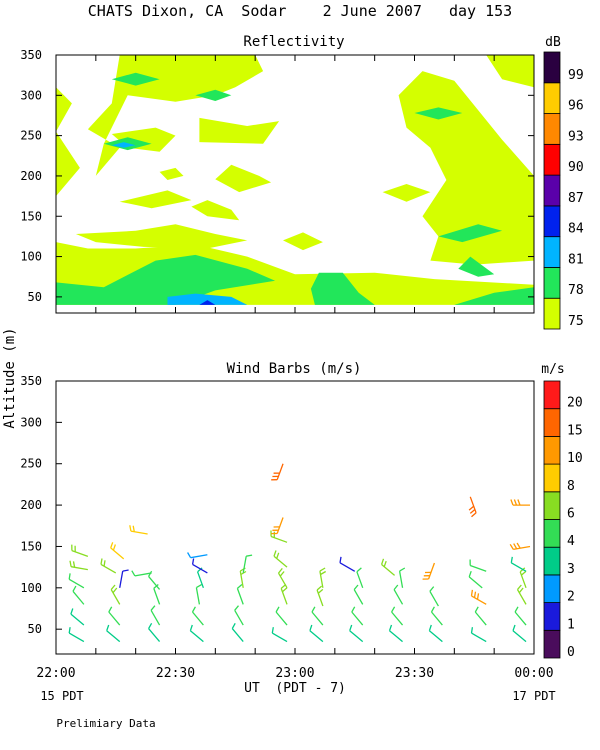 This screenshot has height=750, width=600. I want to click on wind-colorbar-label: 15, so click(575, 430).